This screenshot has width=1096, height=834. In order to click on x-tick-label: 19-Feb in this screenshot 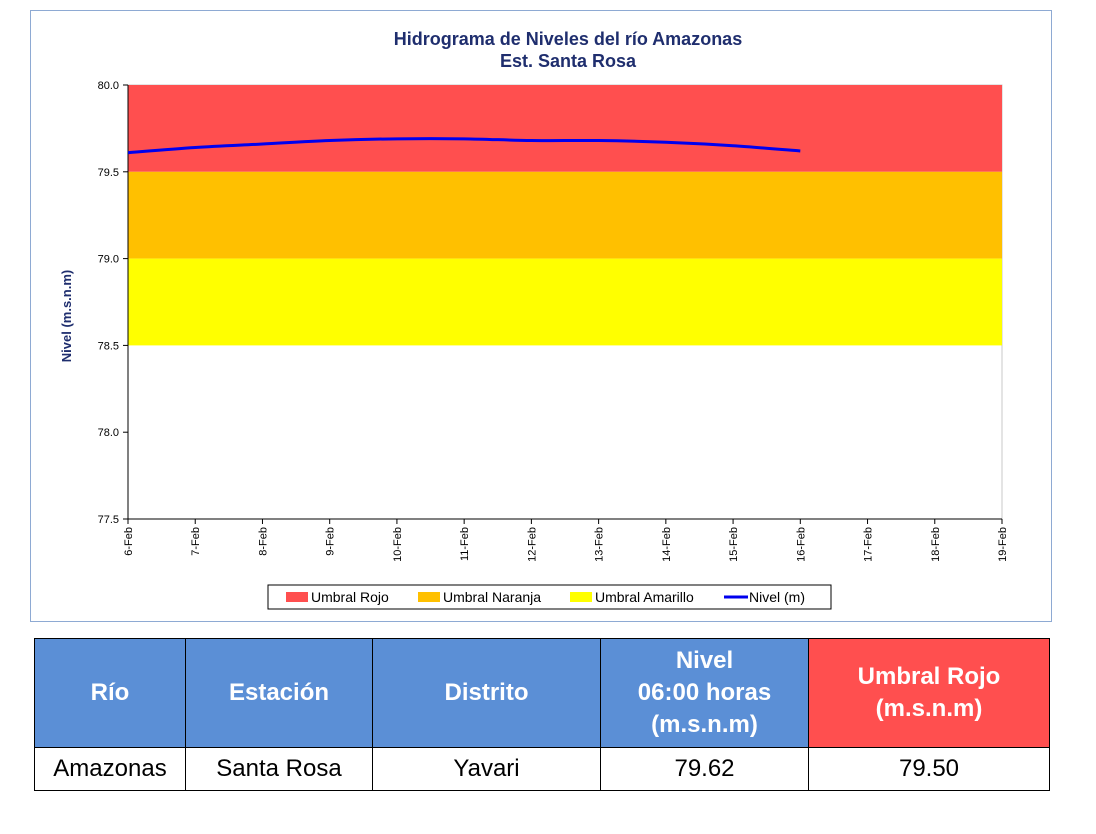, I will do `click(1003, 544)`.